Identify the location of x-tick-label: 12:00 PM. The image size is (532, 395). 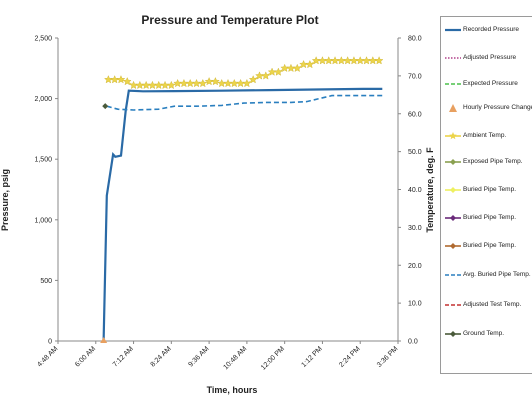
(273, 358).